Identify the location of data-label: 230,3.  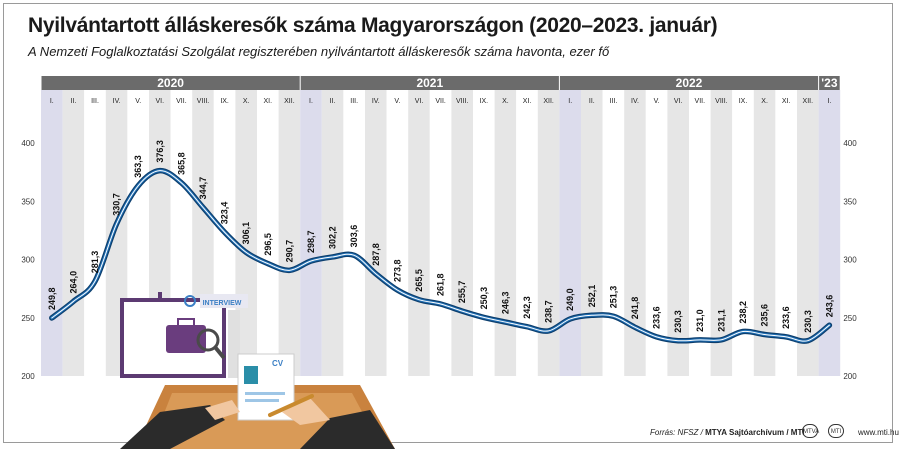
(808, 321).